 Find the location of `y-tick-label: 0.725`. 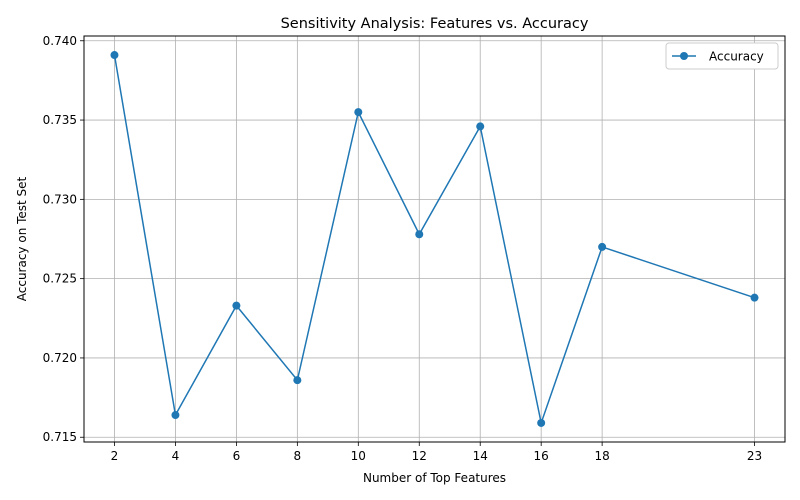

y-tick-label: 0.725 is located at coordinates (60, 279).